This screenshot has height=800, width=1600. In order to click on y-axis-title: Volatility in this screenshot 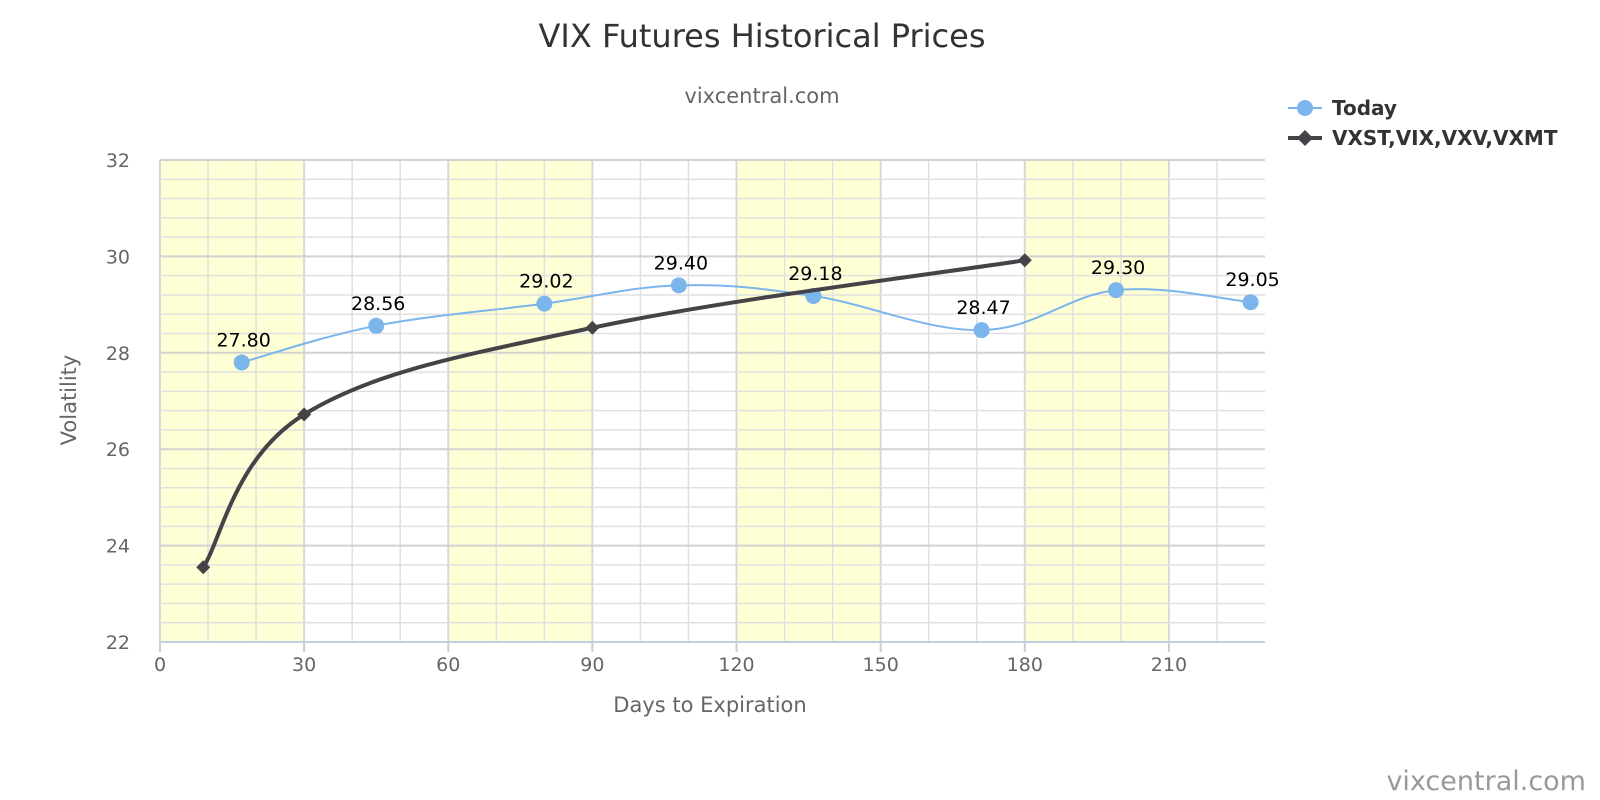, I will do `click(69, 400)`.